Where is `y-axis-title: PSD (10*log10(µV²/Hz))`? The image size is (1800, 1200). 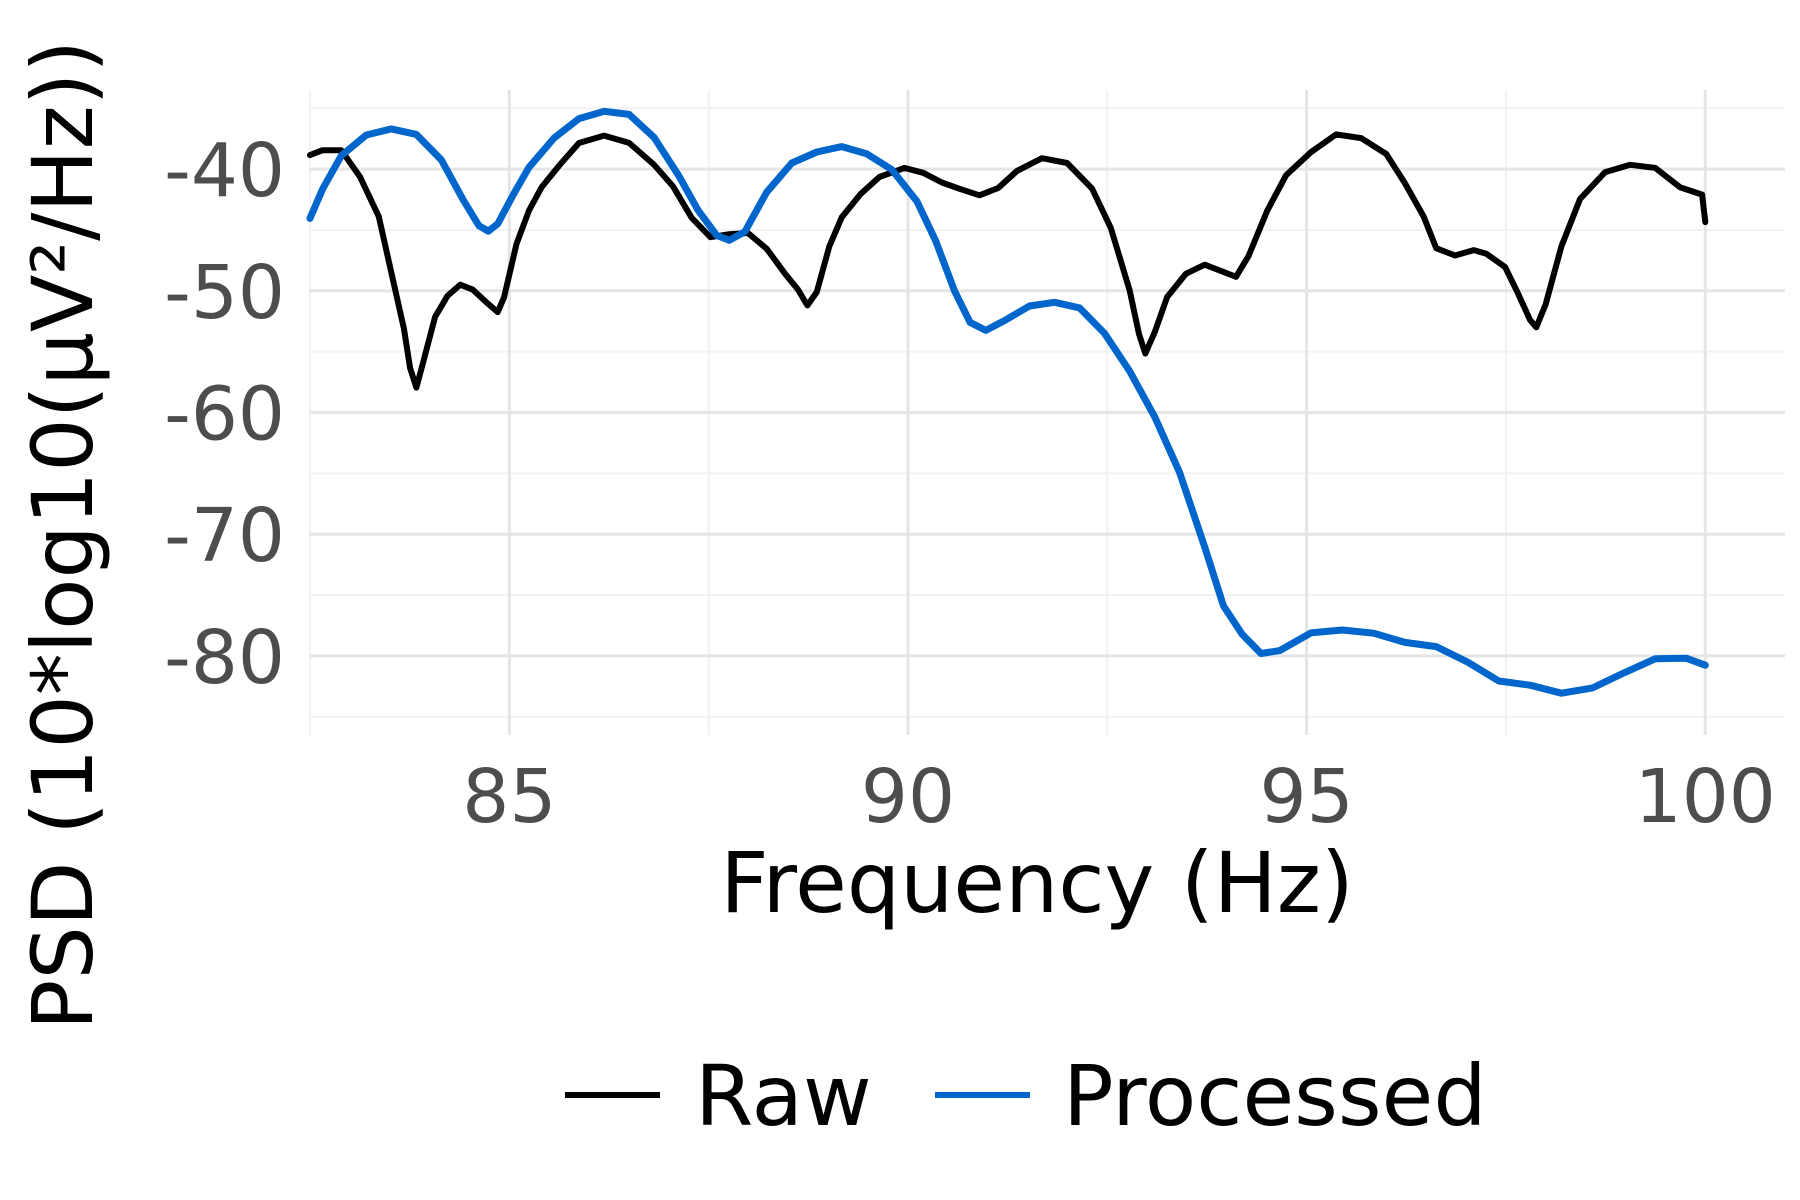 y-axis-title: PSD (10*log10(µV²/Hz)) is located at coordinates (63, 535).